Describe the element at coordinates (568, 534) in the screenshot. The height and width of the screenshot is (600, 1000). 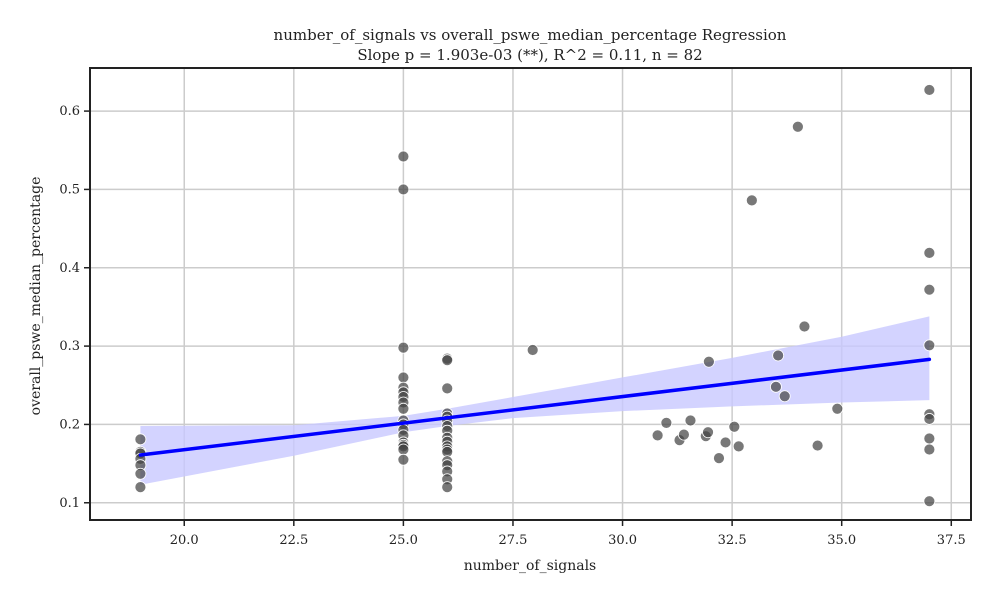
I see `x-tick-layer: 20.0 22.5 25.0 27.5 30.0 32.5 35.0 37.5` at that location.